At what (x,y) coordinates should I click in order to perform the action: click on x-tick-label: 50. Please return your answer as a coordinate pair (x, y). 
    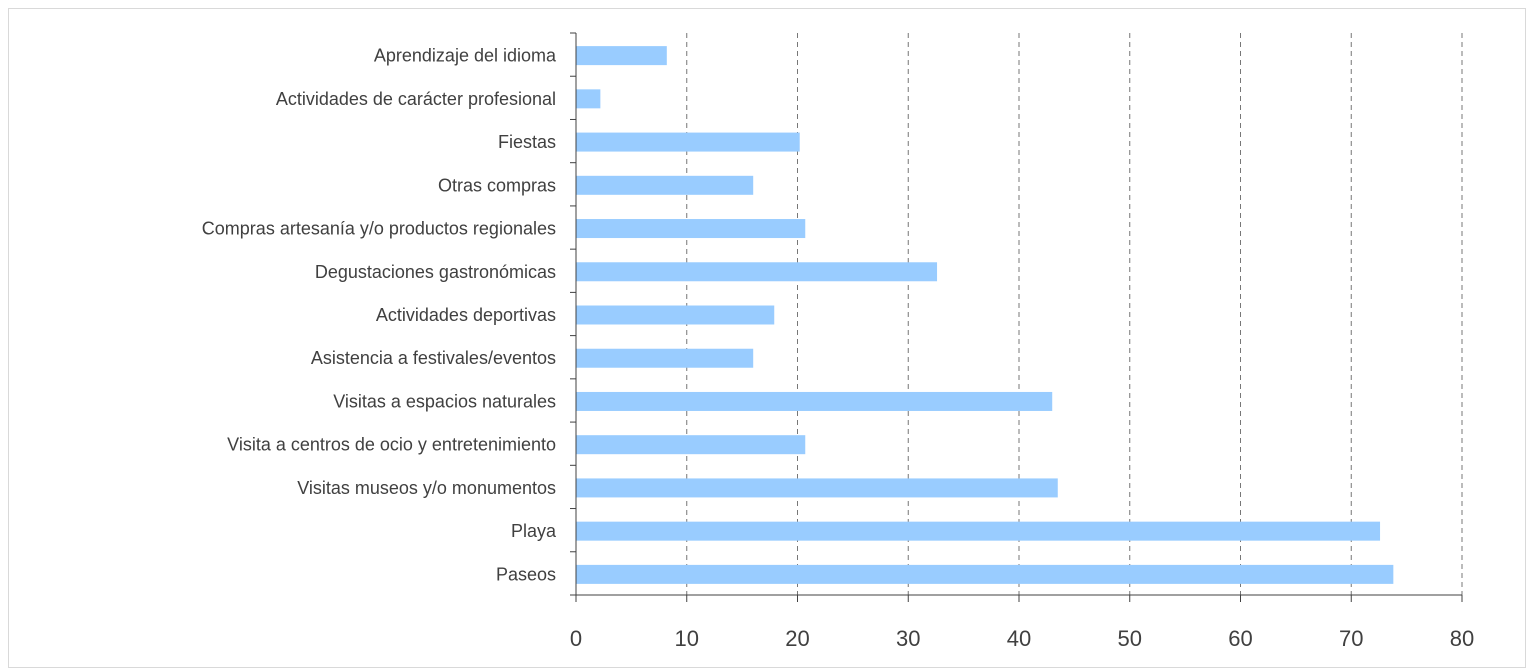
    Looking at the image, I should click on (1130, 638).